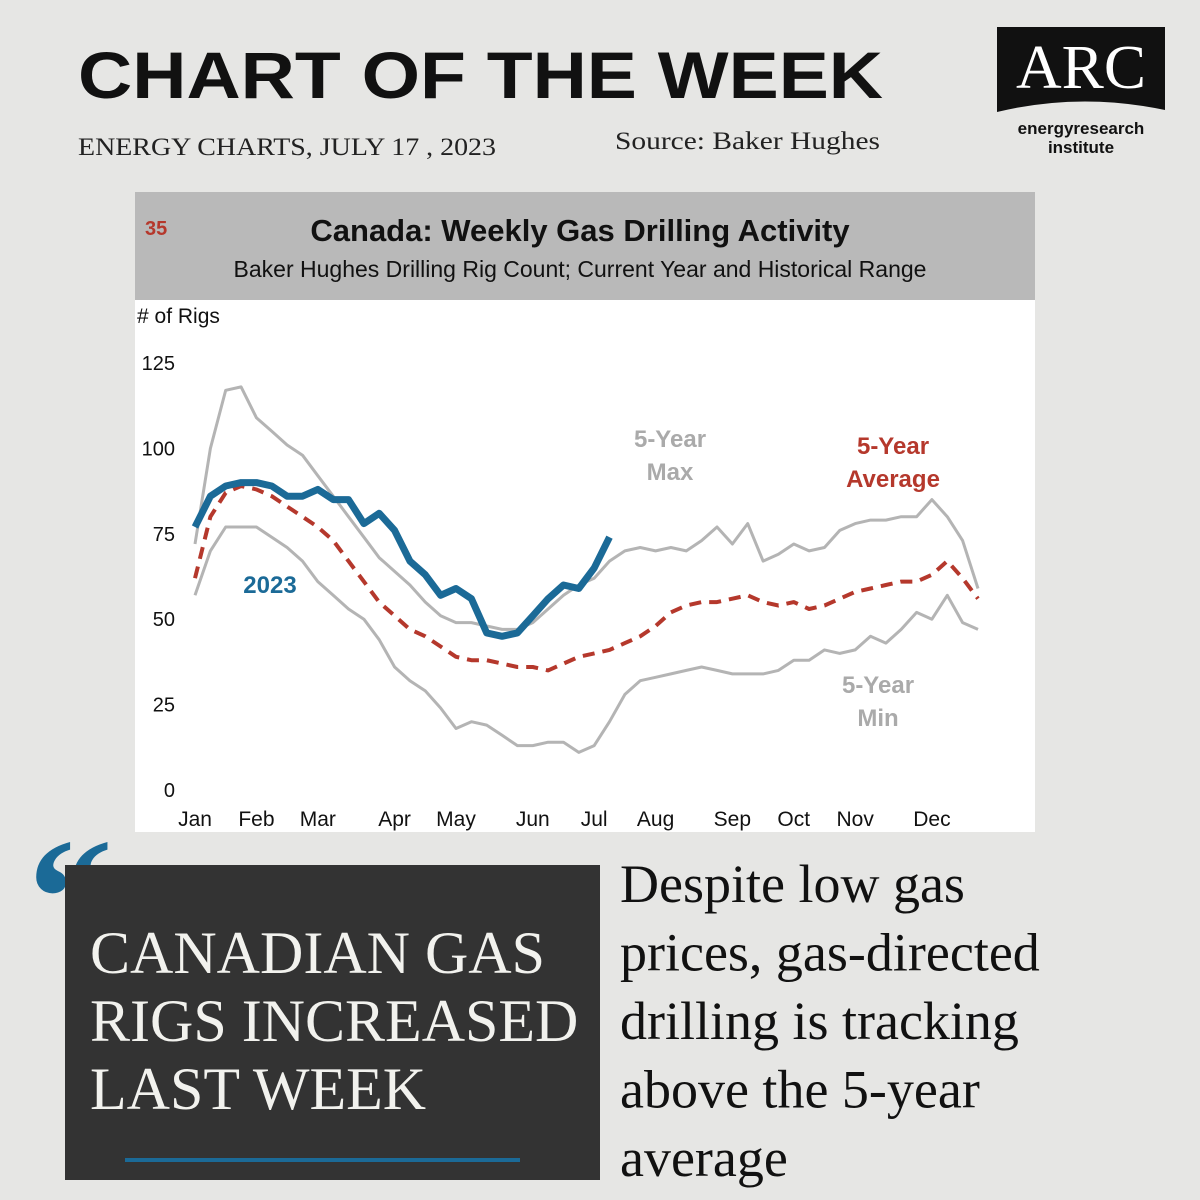  What do you see at coordinates (158, 449) in the screenshot?
I see `y-tick-label: 100` at bounding box center [158, 449].